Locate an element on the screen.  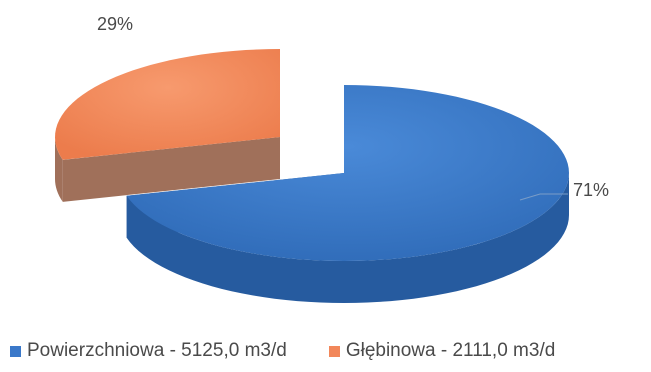
slice-side-glebinowa is located at coordinates (59, 169).